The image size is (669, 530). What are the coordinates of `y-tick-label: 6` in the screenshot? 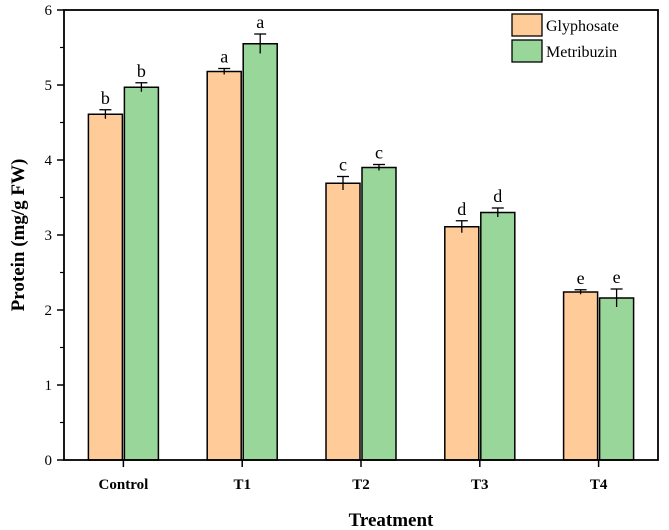 It's located at (49, 11).